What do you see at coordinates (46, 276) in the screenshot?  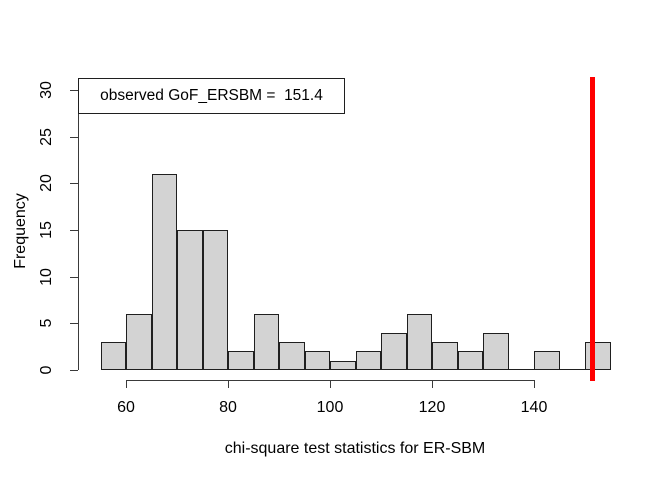 I see `y-tick-label: 10` at bounding box center [46, 276].